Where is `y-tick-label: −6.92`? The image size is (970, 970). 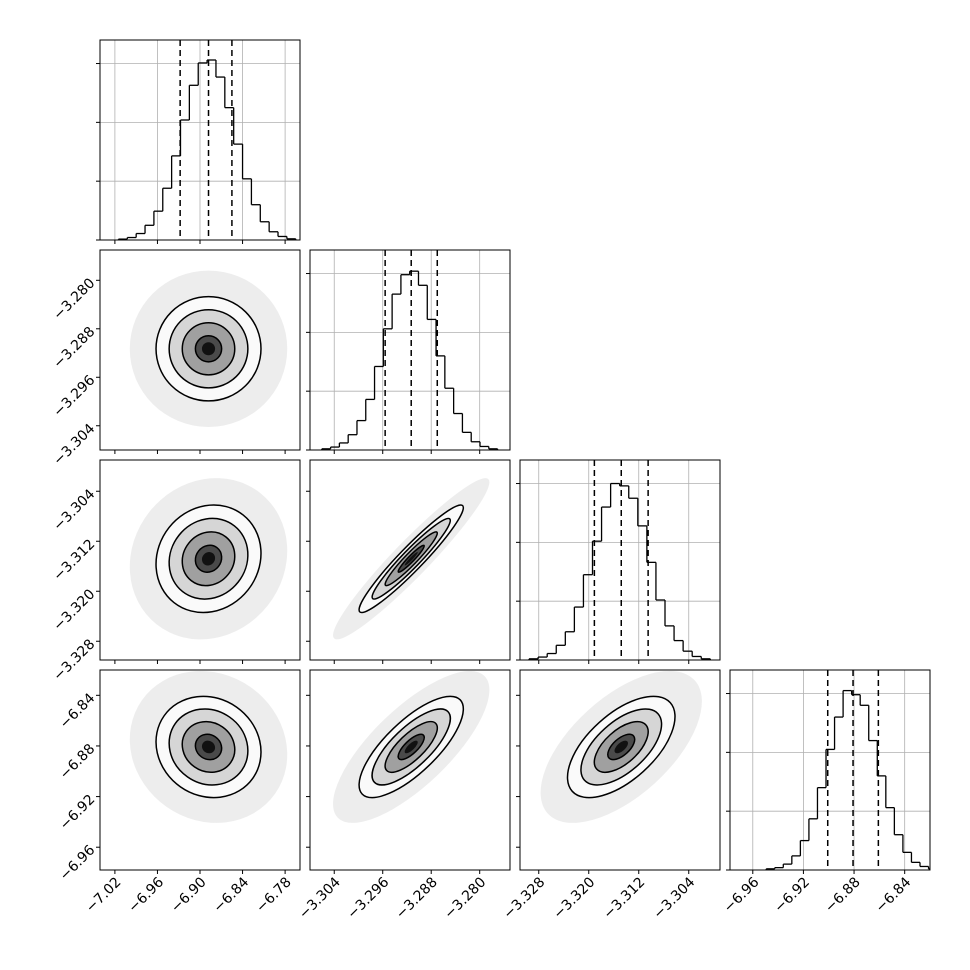 y-tick-label: −6.92 is located at coordinates (78, 813).